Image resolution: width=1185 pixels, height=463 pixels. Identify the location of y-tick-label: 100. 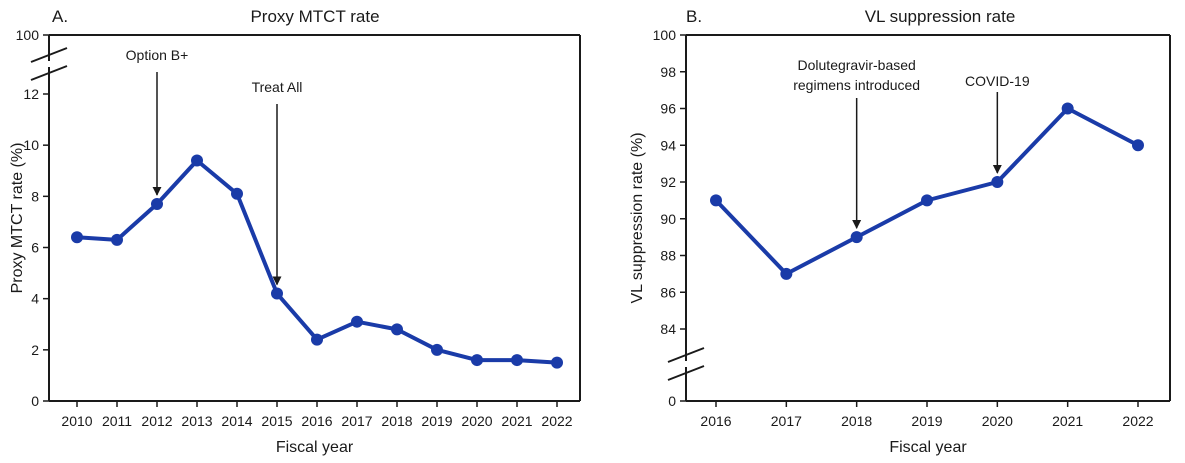
(665, 35).